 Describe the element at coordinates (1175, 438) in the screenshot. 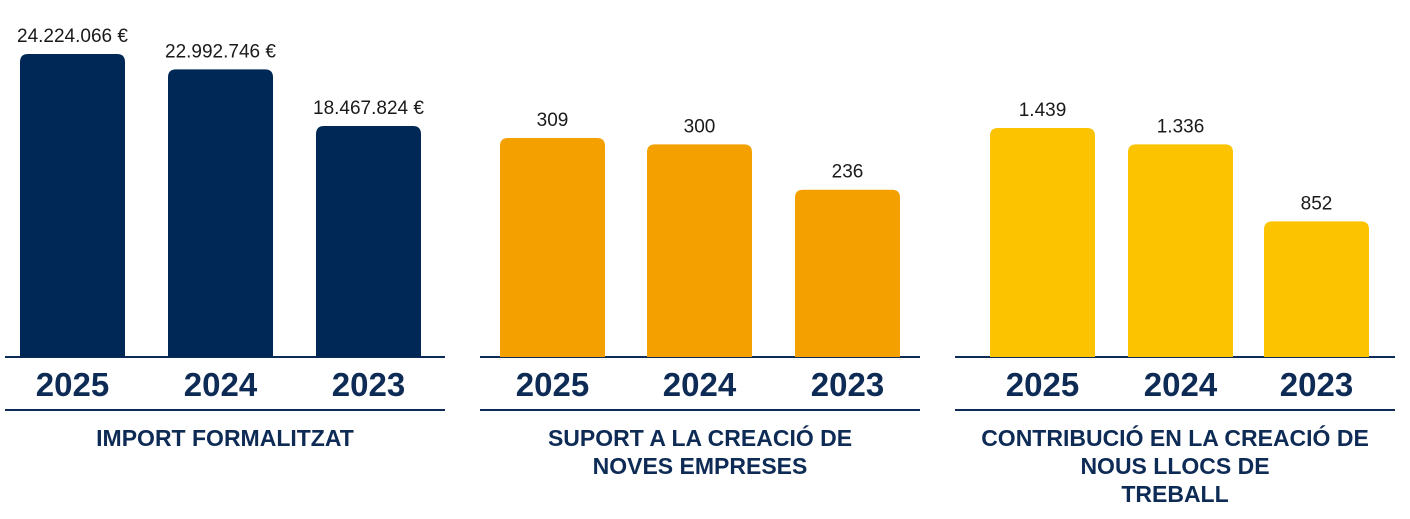

I see `chart-title-line: CONTRIBUCIÓ EN LA CREACIÓ DE` at that location.